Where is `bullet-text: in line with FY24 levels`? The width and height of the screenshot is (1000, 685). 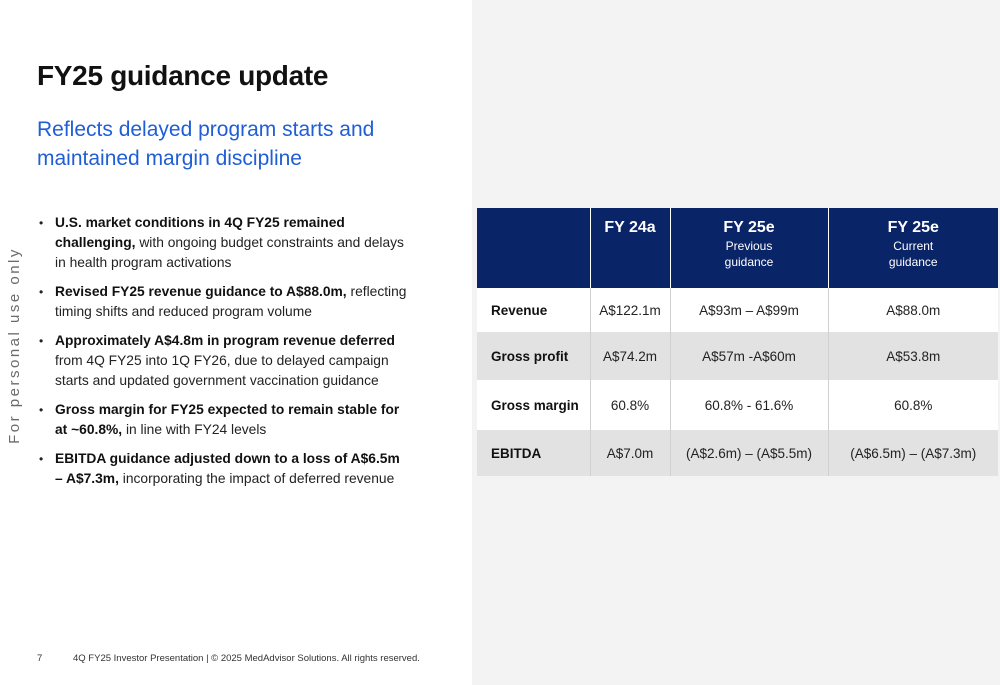
bullet-text: in line with FY24 levels is located at coordinates (194, 429).